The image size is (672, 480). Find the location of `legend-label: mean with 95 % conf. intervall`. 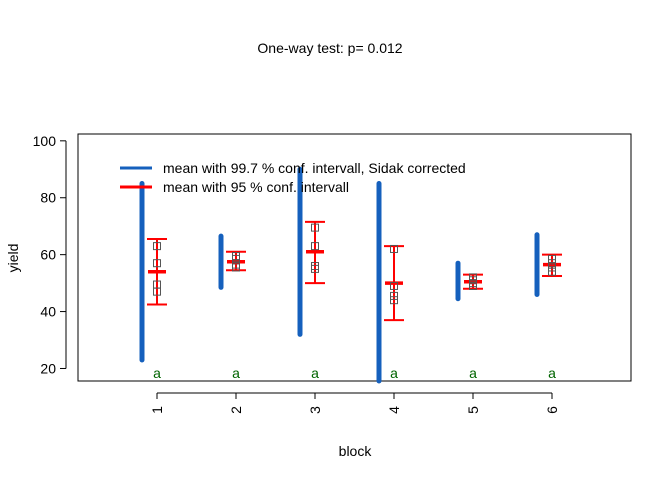

legend-label: mean with 95 % conf. intervall is located at coordinates (256, 187).